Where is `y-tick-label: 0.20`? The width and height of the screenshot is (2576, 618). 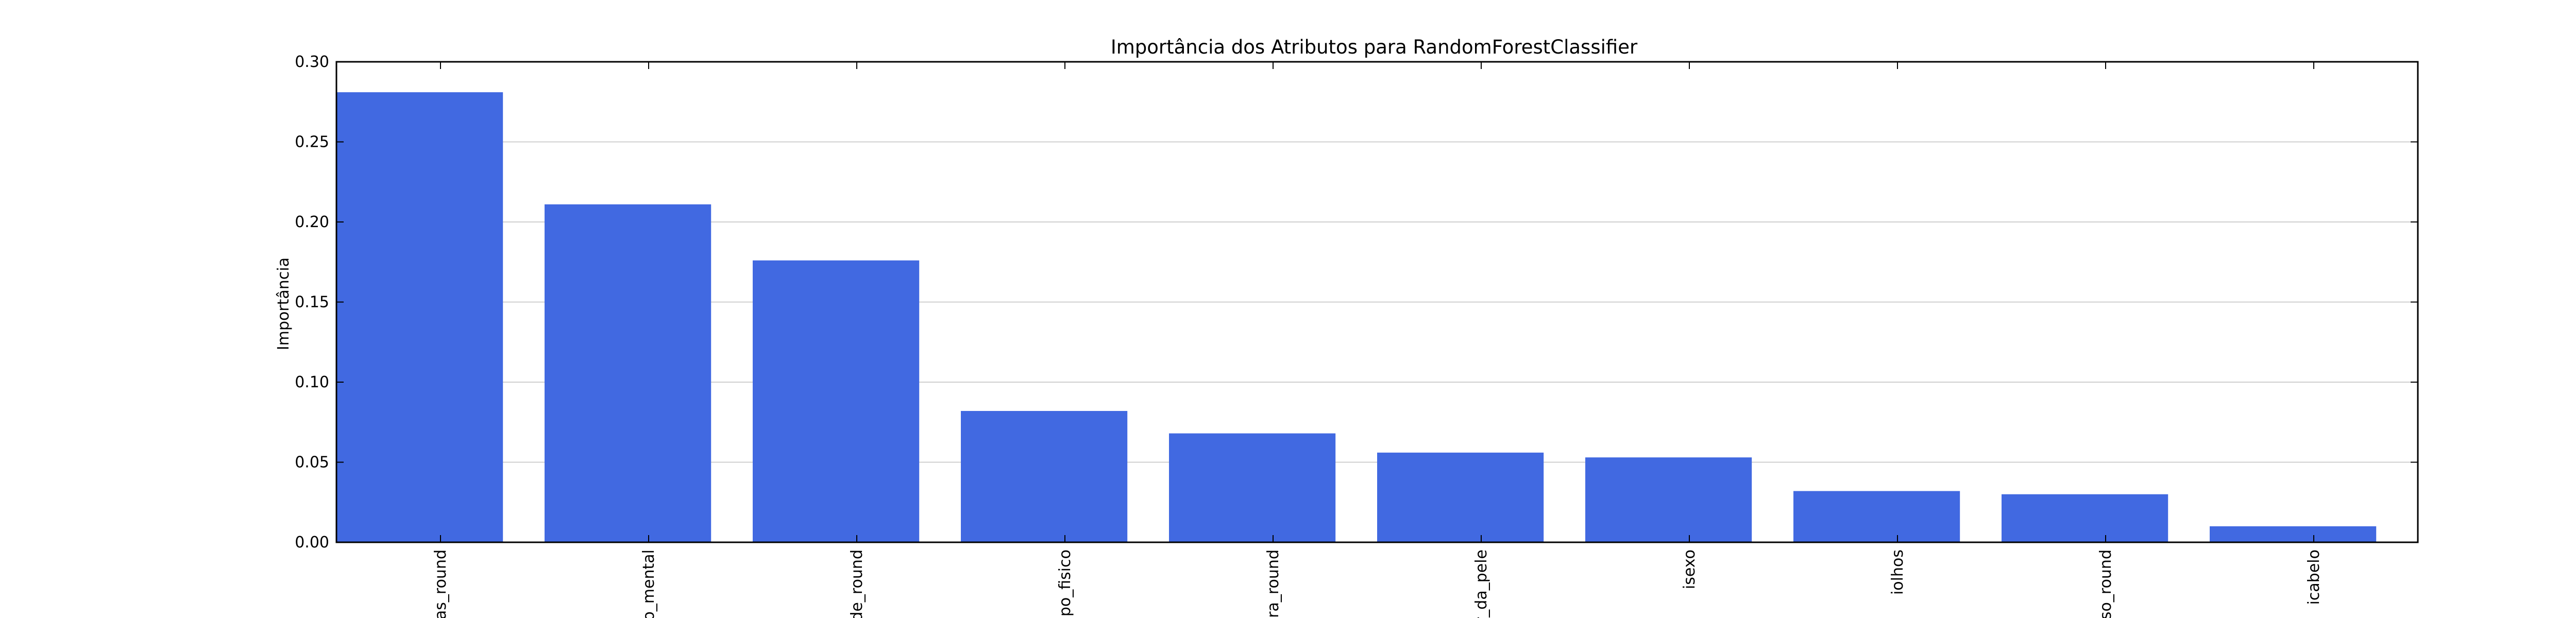
y-tick-label: 0.20 is located at coordinates (312, 222).